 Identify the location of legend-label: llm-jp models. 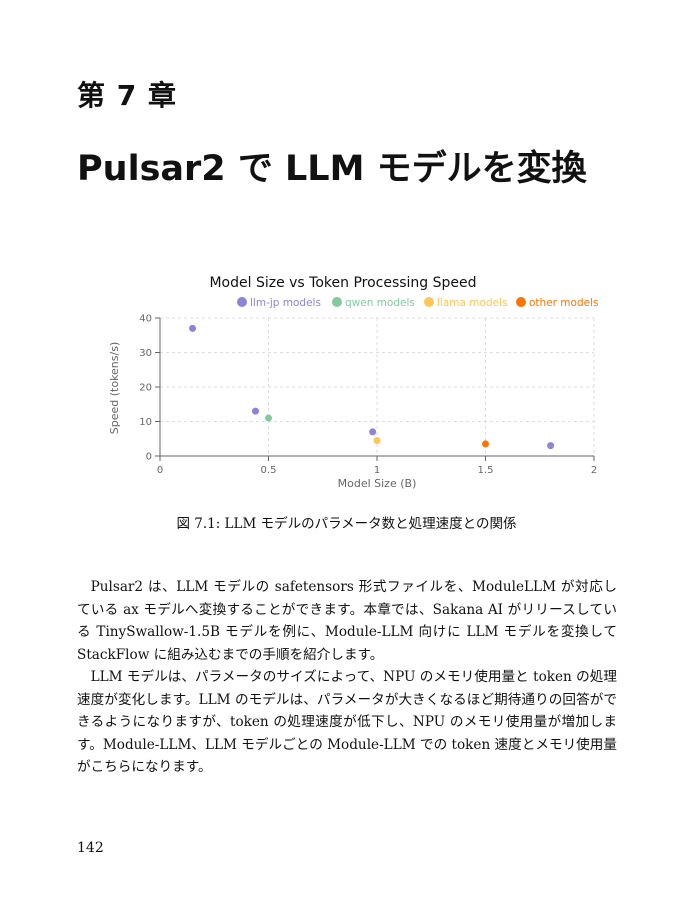
(285, 303).